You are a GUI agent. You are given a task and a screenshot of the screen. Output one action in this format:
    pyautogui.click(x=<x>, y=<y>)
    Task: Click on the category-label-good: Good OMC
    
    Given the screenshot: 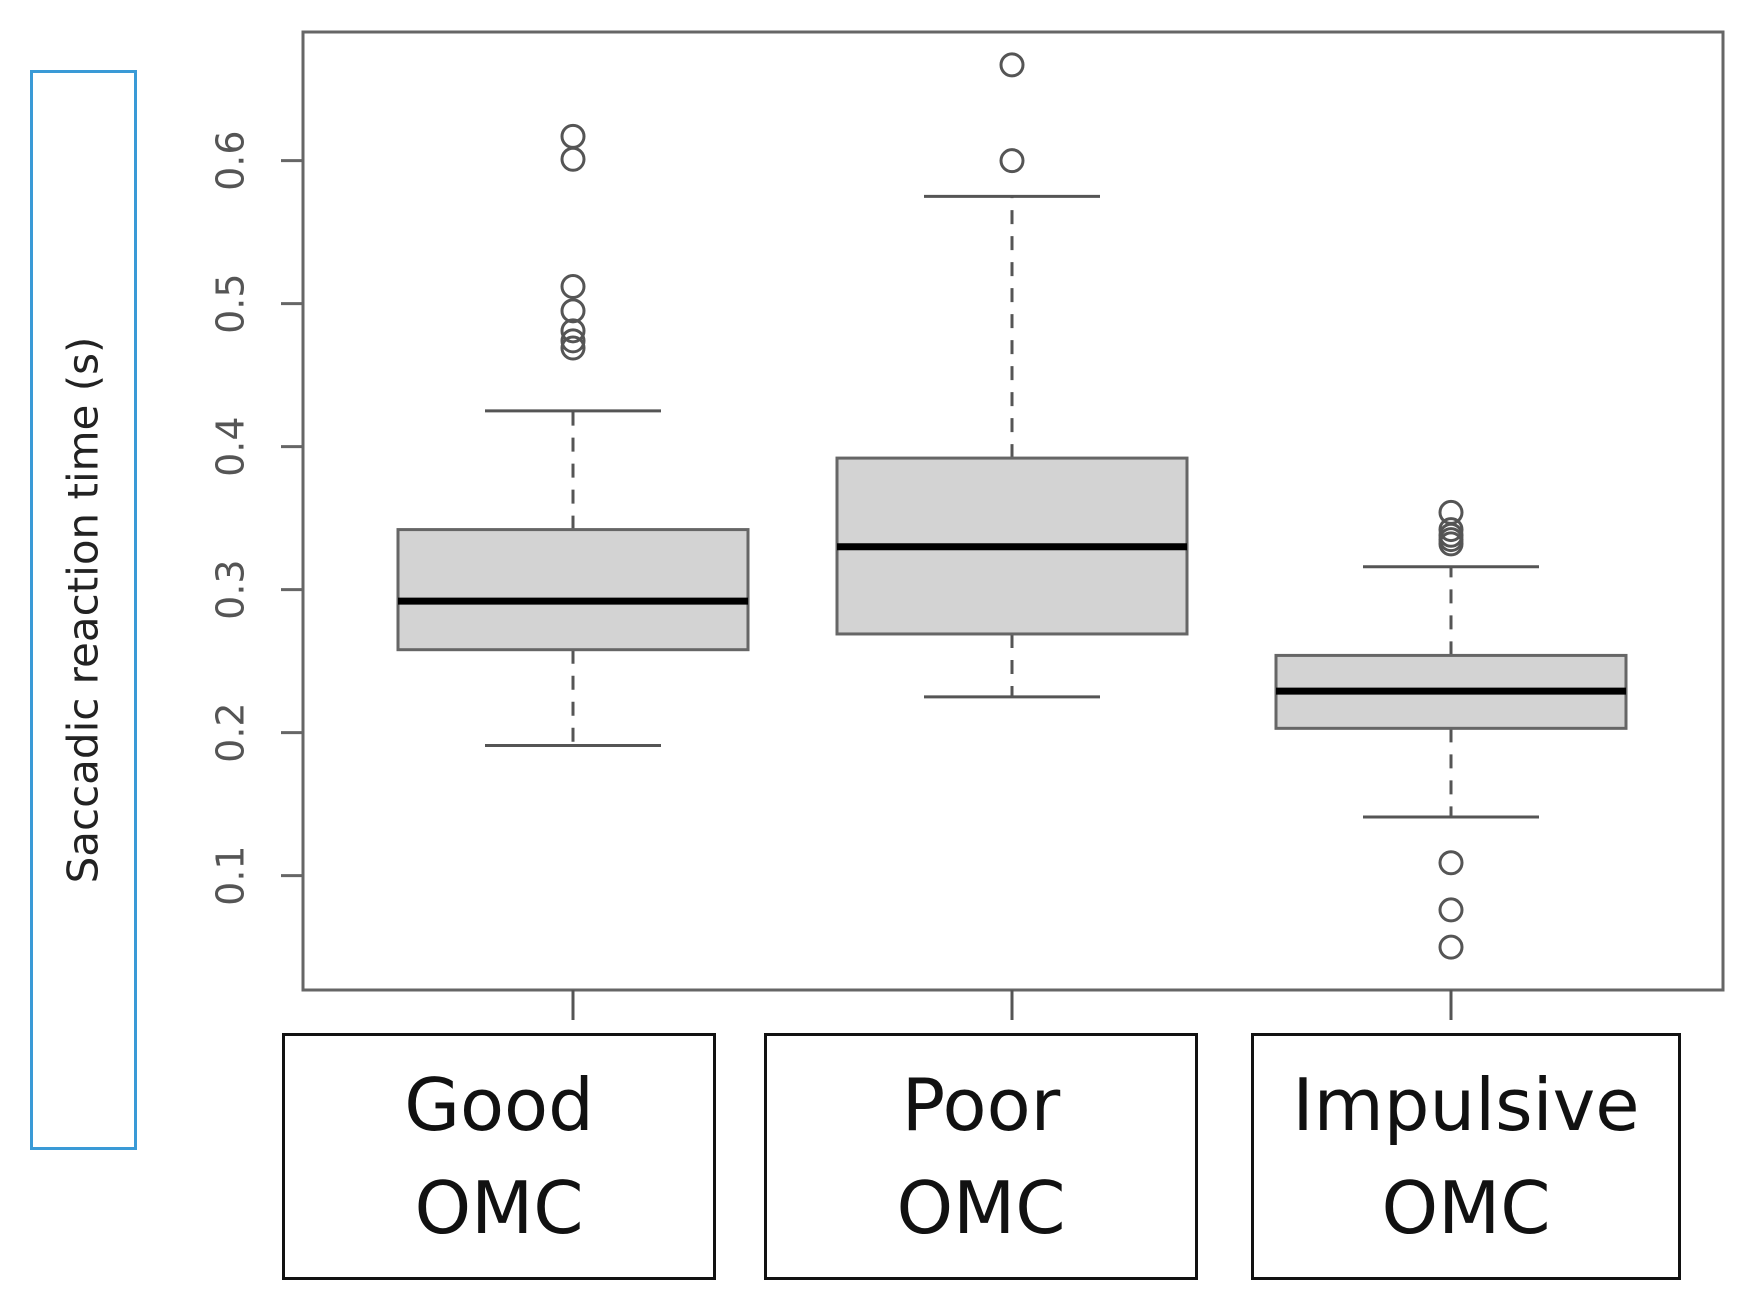 What is the action you would take?
    pyautogui.click(x=499, y=1156)
    